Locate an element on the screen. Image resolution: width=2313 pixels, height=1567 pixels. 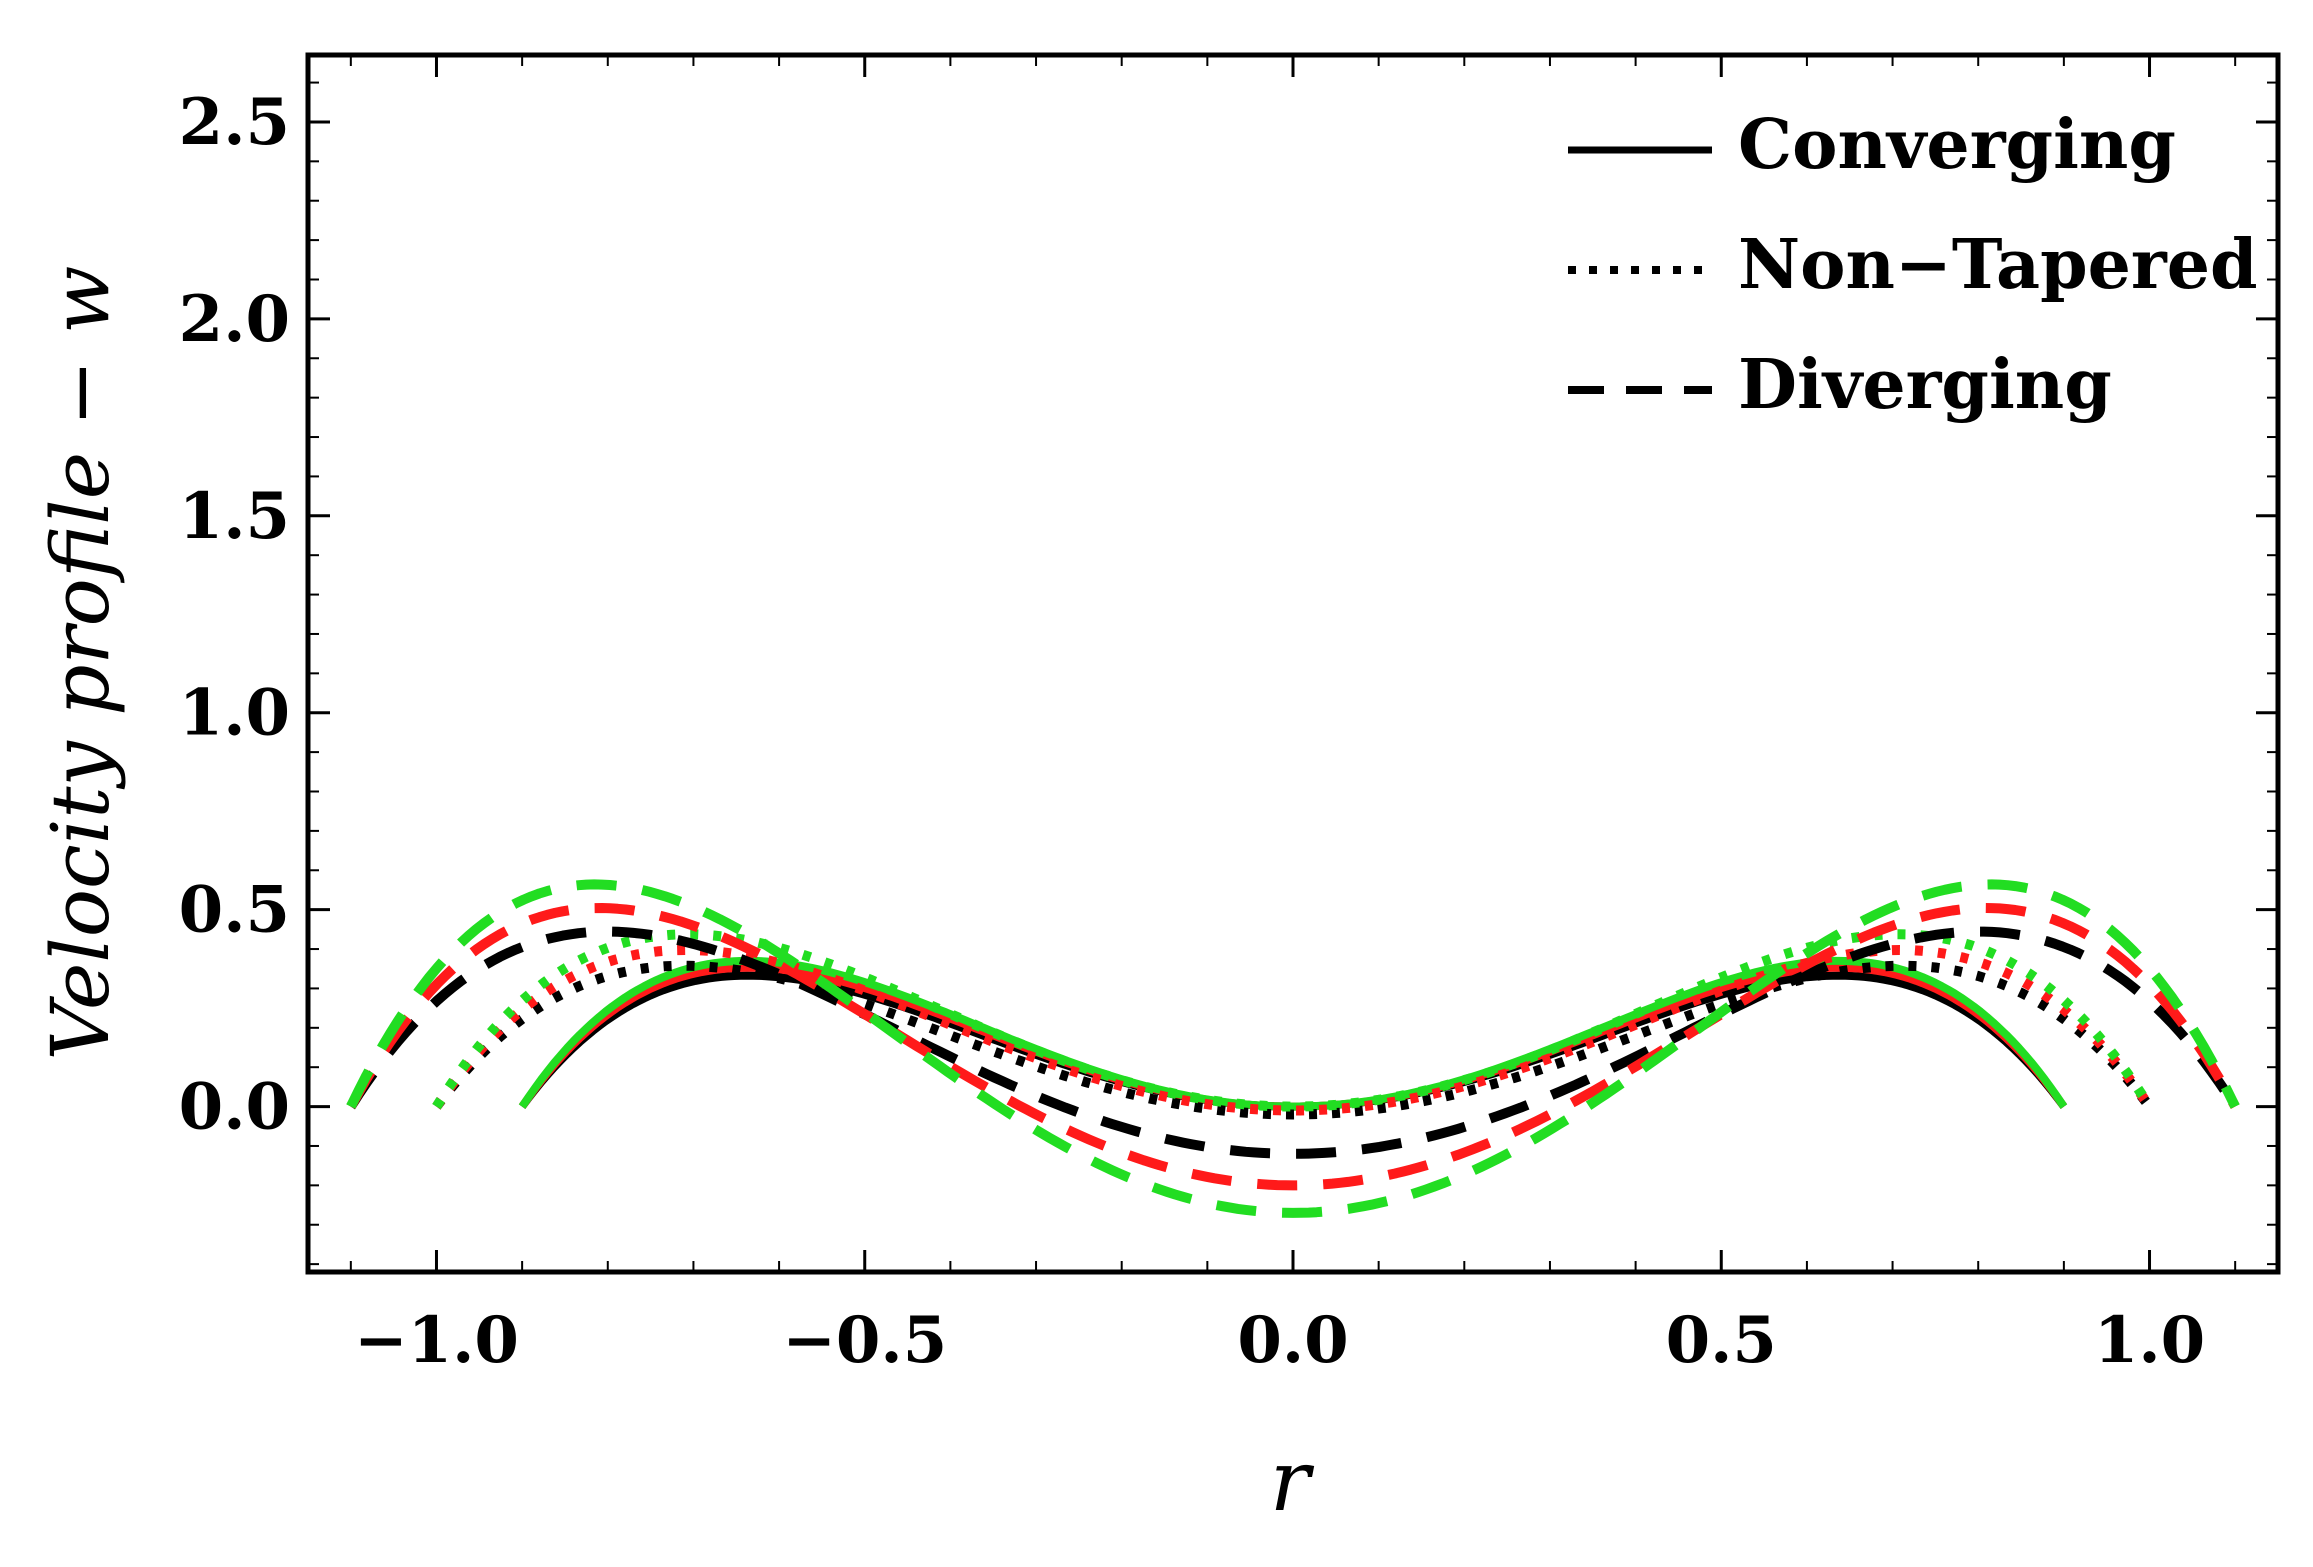
series-line-dashed is located at coordinates (1293, 1042).